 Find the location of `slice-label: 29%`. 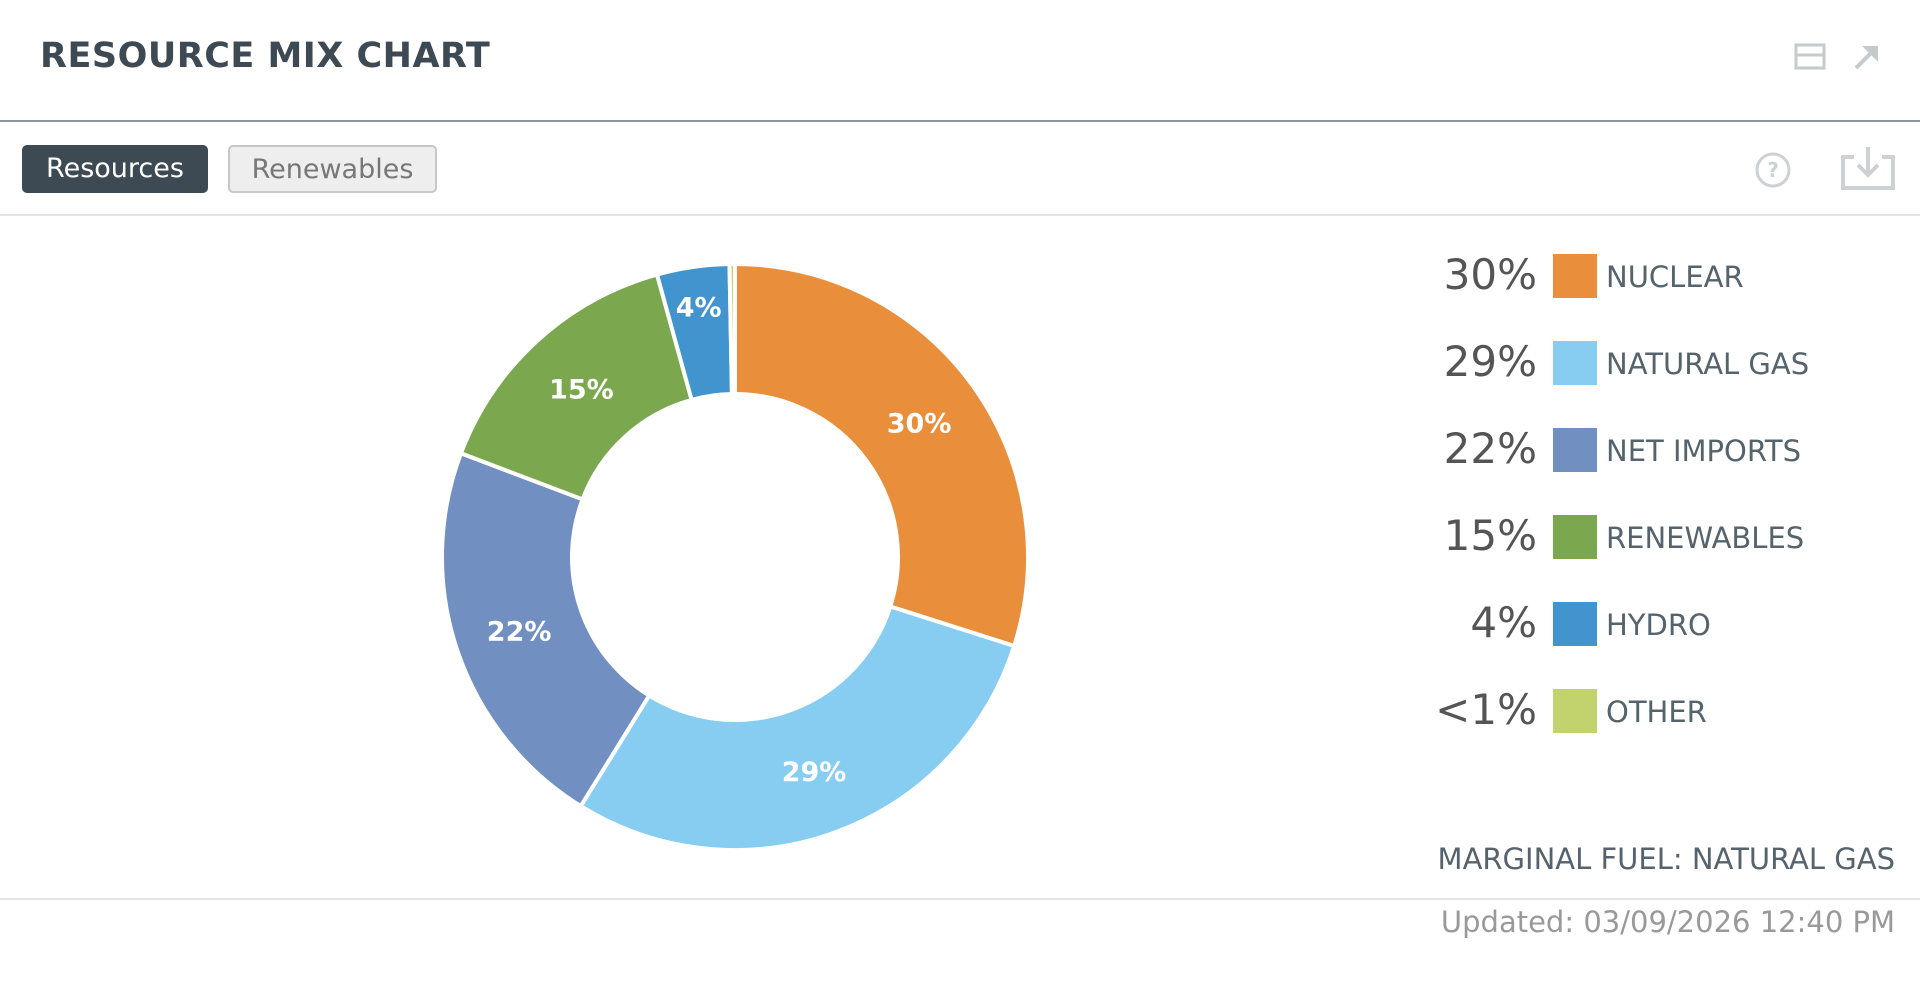

slice-label: 29% is located at coordinates (814, 772).